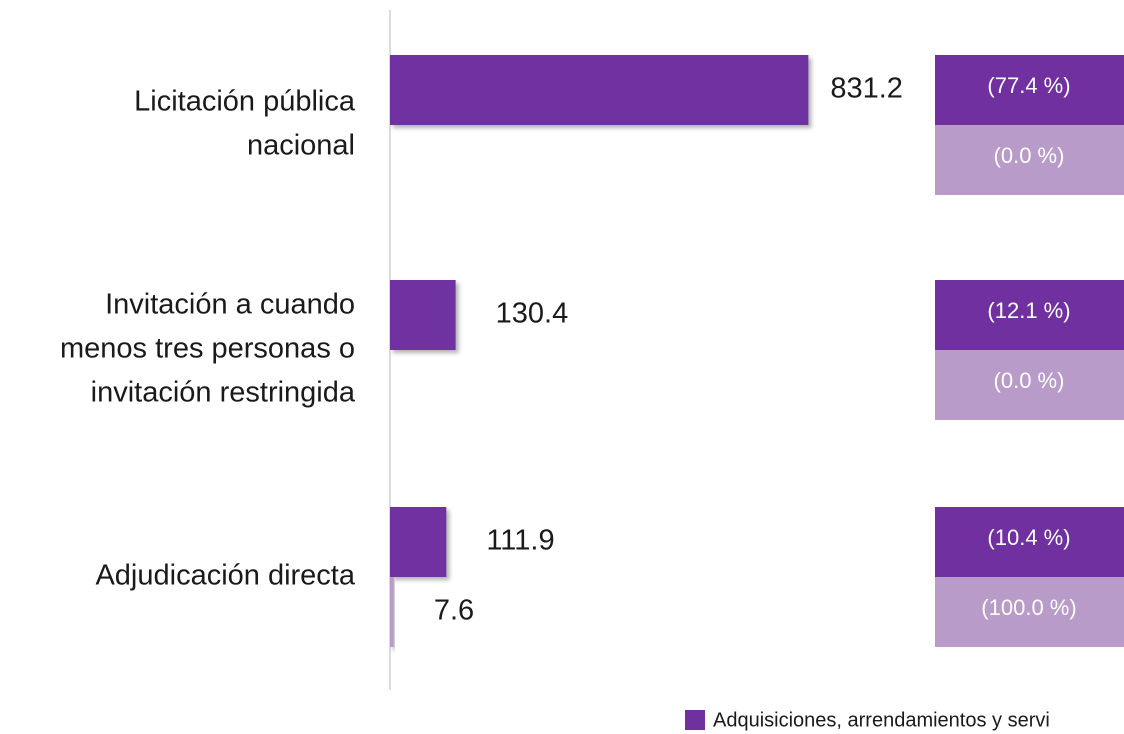 The image size is (1124, 734). I want to click on category-label: nacional, so click(301, 146).